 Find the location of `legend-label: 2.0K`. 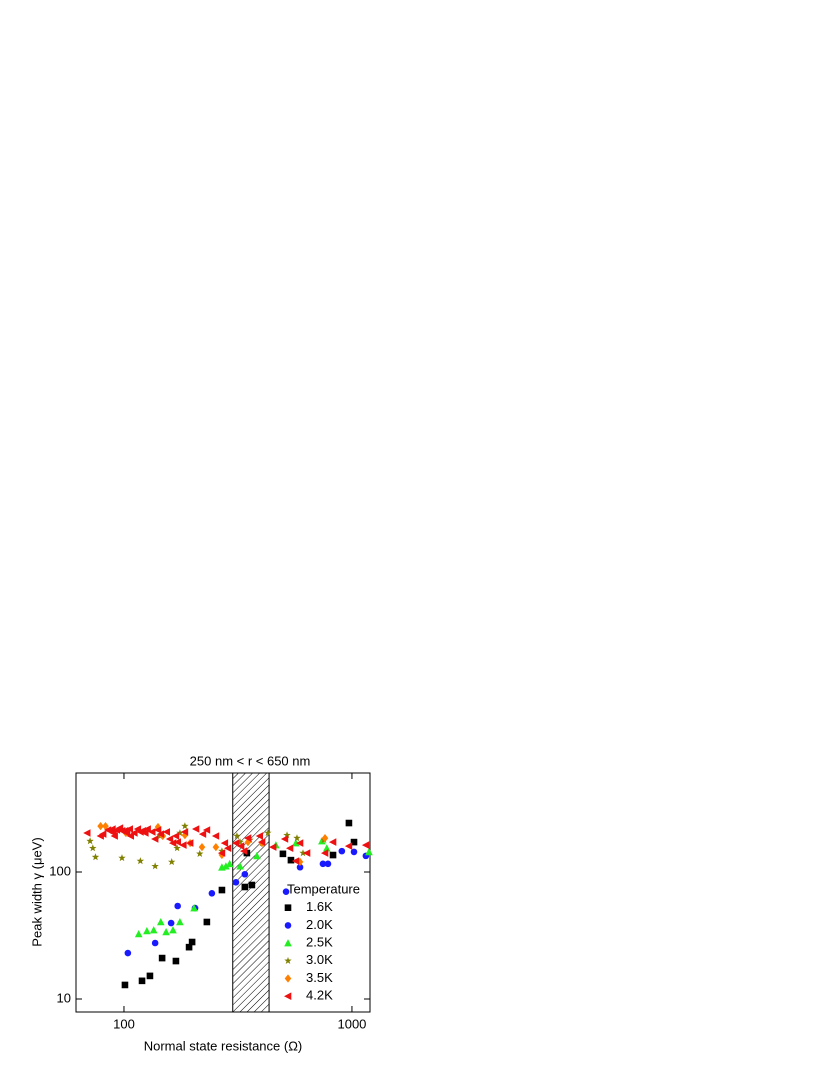

legend-label: 2.0K is located at coordinates (319, 924).